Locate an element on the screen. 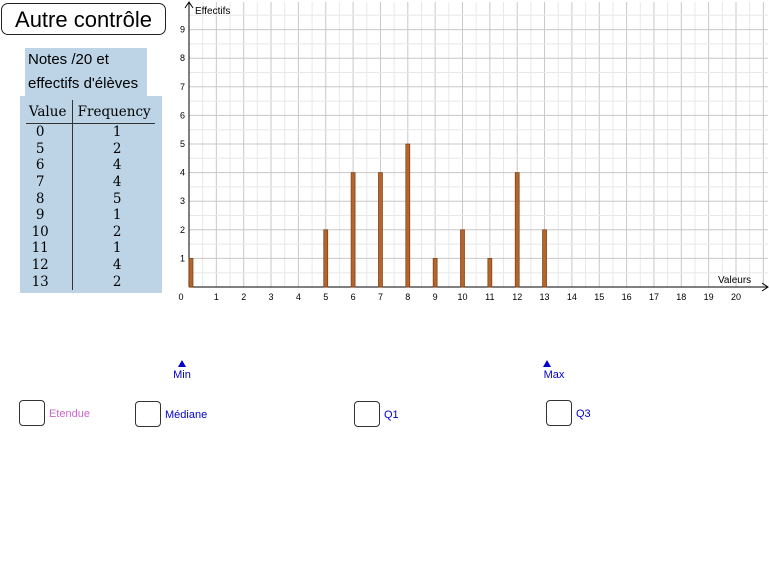  y-tick-label: 9 is located at coordinates (182, 30).